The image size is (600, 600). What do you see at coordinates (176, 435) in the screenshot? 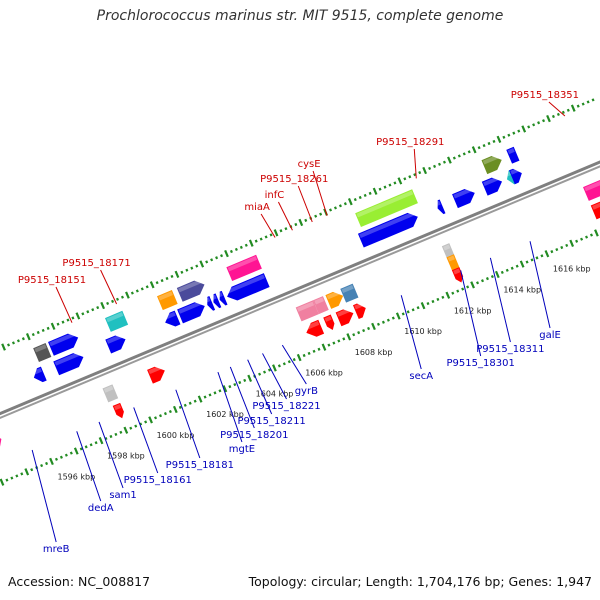
I see `scale-label: 1600 kbp` at bounding box center [176, 435].